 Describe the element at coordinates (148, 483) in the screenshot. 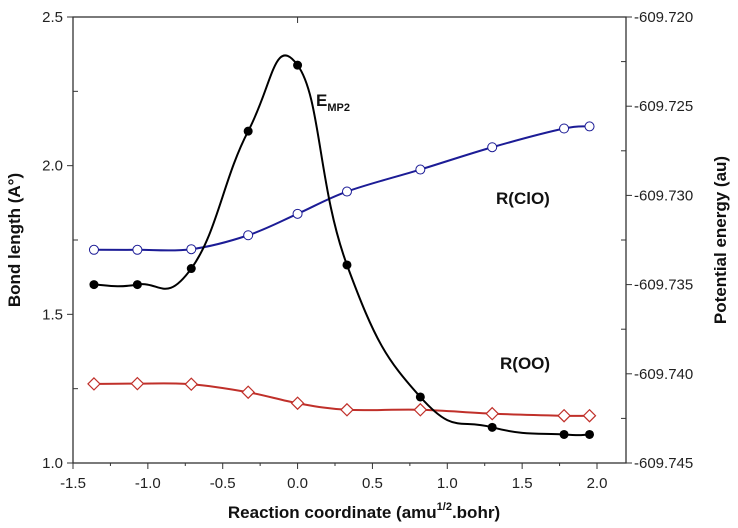

I see `x-tick-label: -1.0` at that location.